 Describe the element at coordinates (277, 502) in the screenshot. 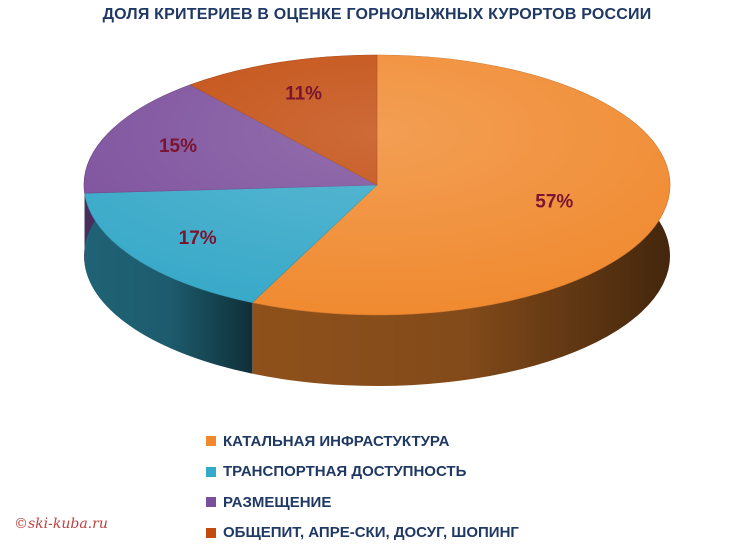

I see `legend-label: РАЗМЕЩЕНИЕ` at that location.